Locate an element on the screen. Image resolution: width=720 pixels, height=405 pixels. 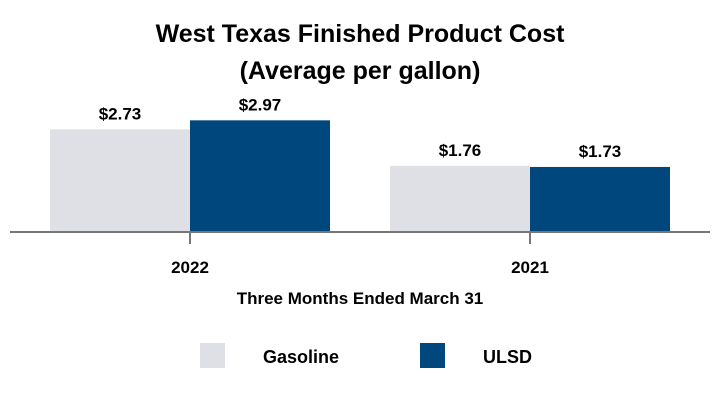
chart-title: West Texas Finished Product Cost is located at coordinates (361, 34).